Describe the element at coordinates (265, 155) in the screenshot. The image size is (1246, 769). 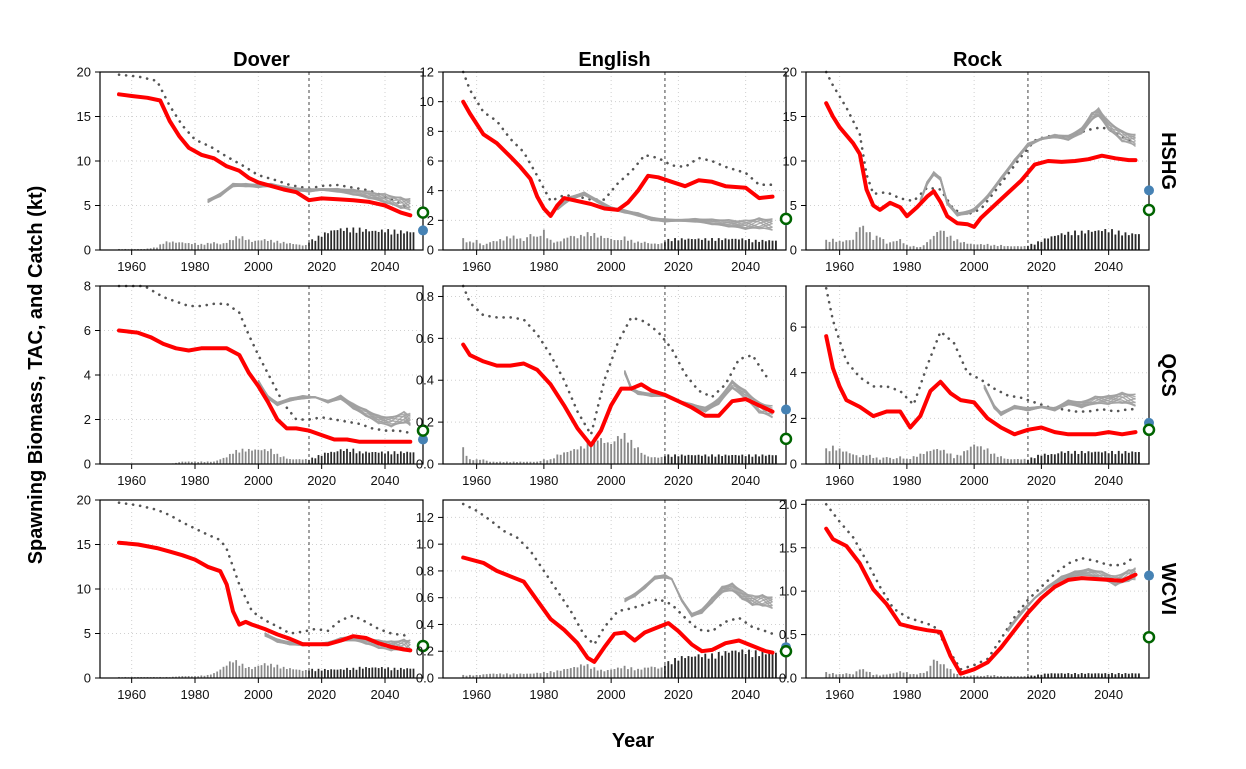
I see `median-biomass-line` at that location.